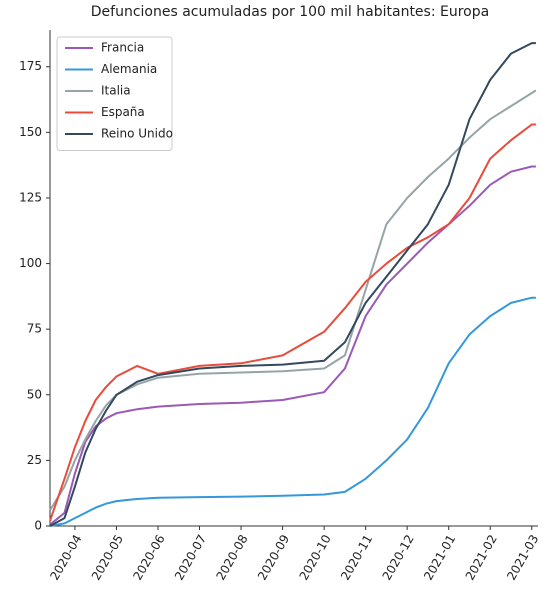  What do you see at coordinates (30, 132) in the screenshot?
I see `y-tick-label: 150` at bounding box center [30, 132].